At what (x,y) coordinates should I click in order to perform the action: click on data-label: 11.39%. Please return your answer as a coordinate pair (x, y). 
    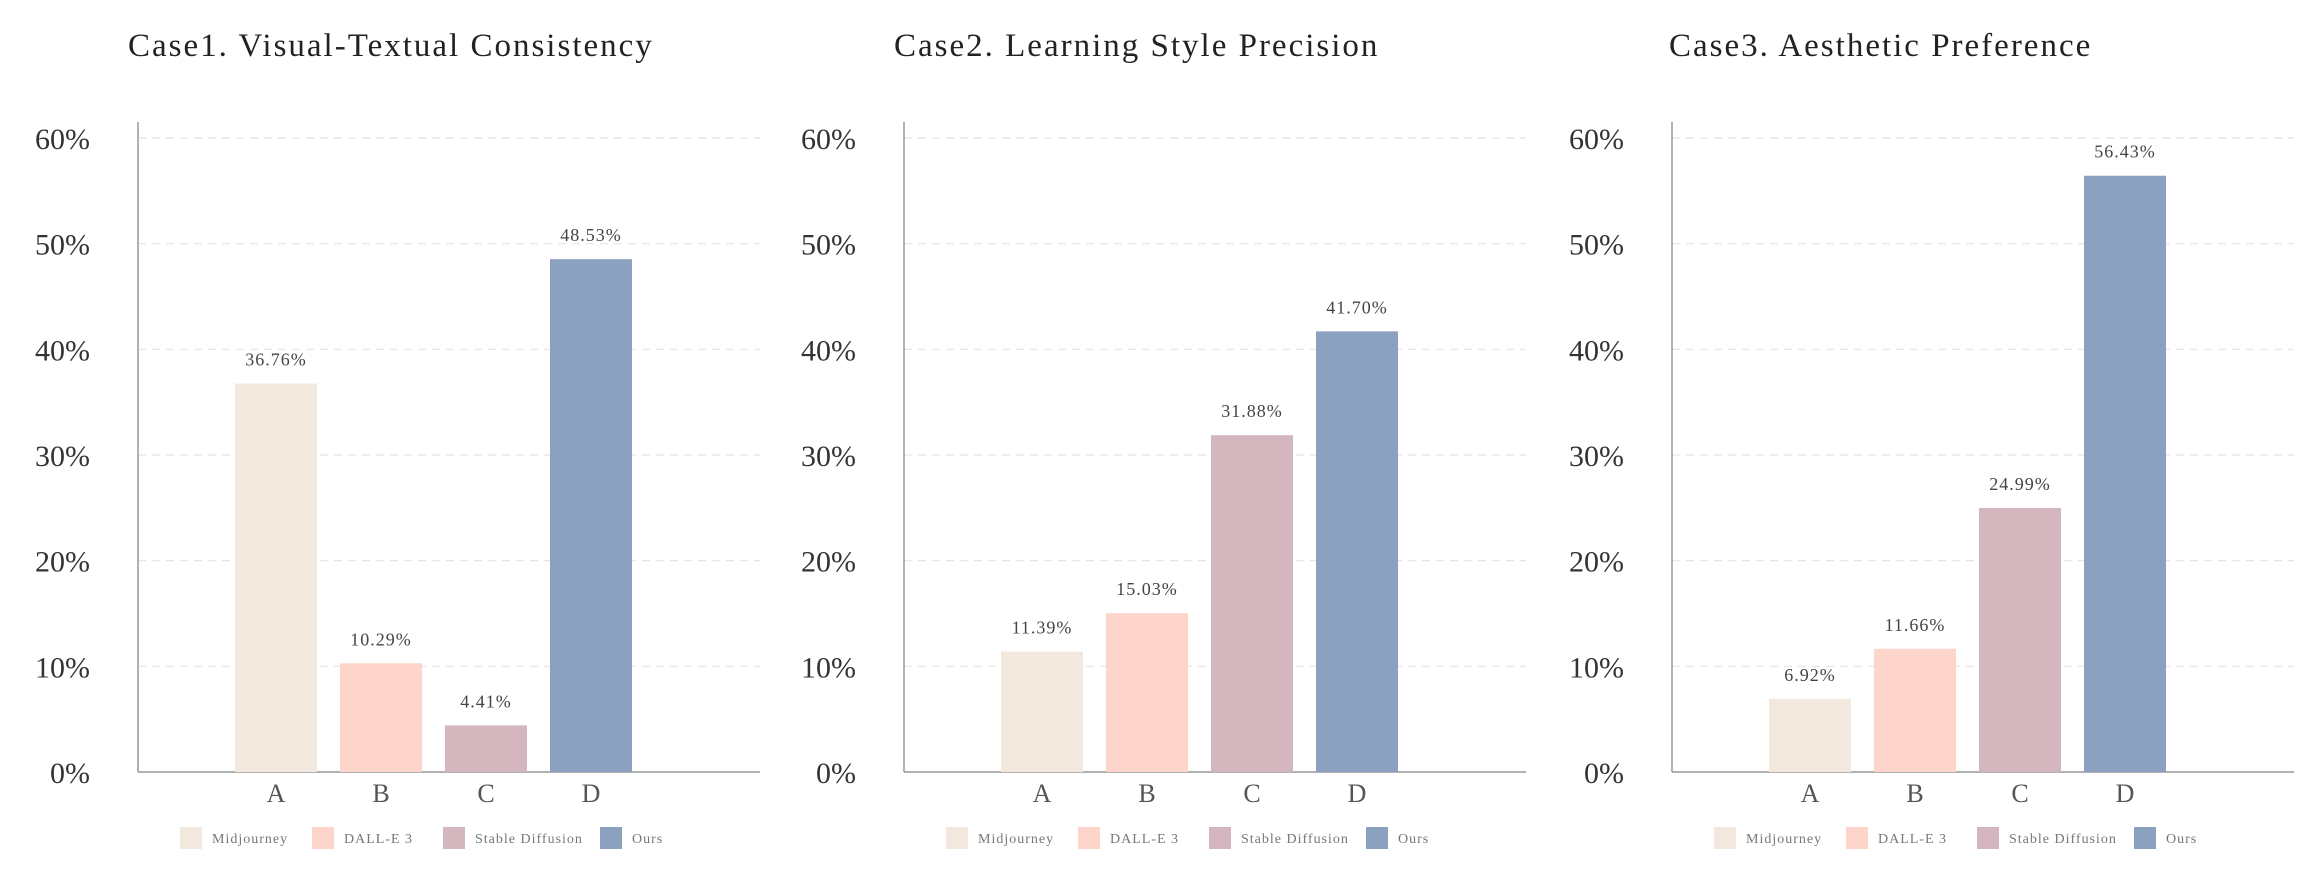
    Looking at the image, I should click on (1042, 628).